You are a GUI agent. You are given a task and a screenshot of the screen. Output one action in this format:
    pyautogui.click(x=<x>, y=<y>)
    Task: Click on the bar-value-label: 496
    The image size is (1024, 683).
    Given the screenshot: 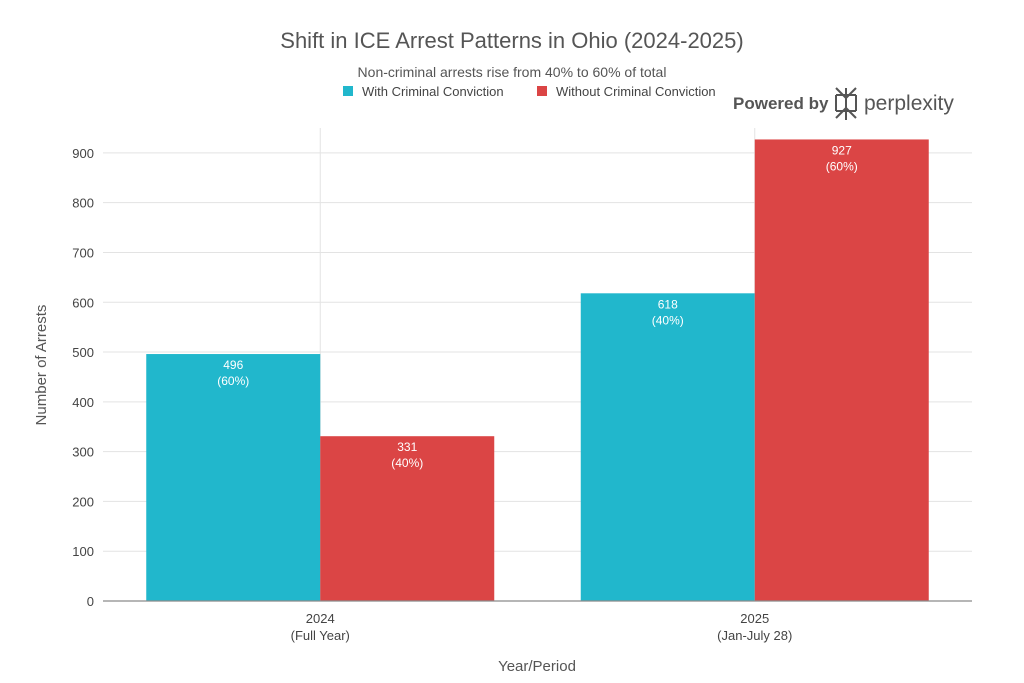 What is the action you would take?
    pyautogui.click(x=233, y=365)
    